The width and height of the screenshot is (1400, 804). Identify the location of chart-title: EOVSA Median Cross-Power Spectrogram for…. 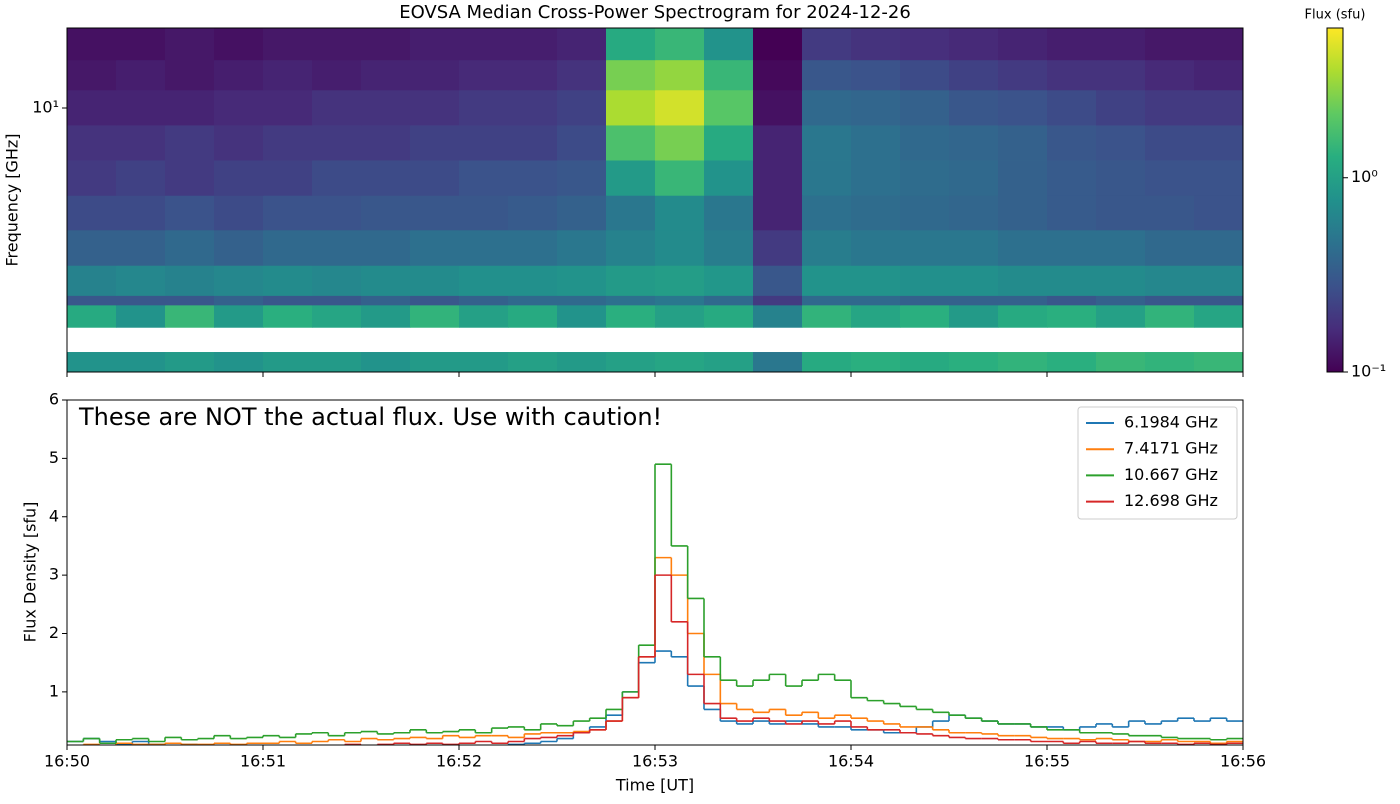
(655, 12).